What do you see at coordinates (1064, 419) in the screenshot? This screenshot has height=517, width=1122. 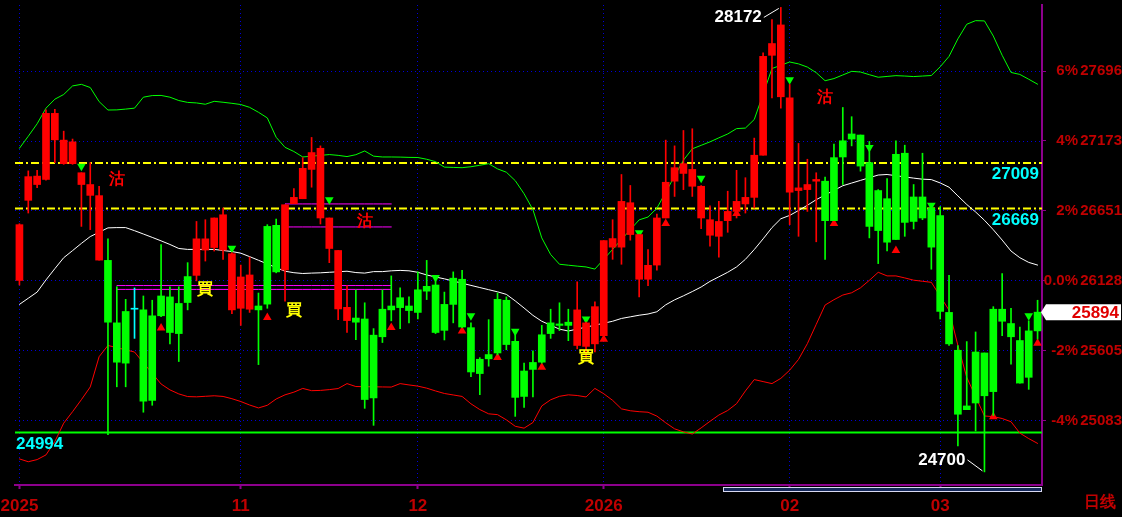 I see `y2-tick-label: -4%` at bounding box center [1064, 419].